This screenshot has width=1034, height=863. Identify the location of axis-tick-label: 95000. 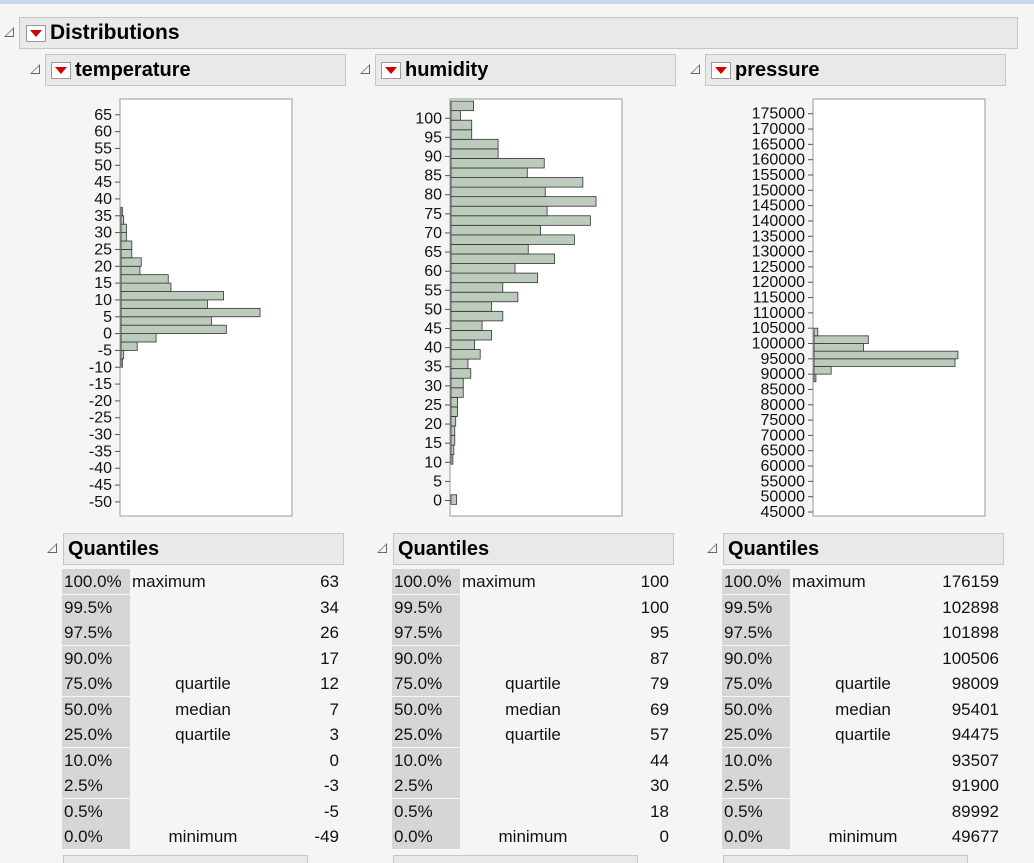
(783, 359).